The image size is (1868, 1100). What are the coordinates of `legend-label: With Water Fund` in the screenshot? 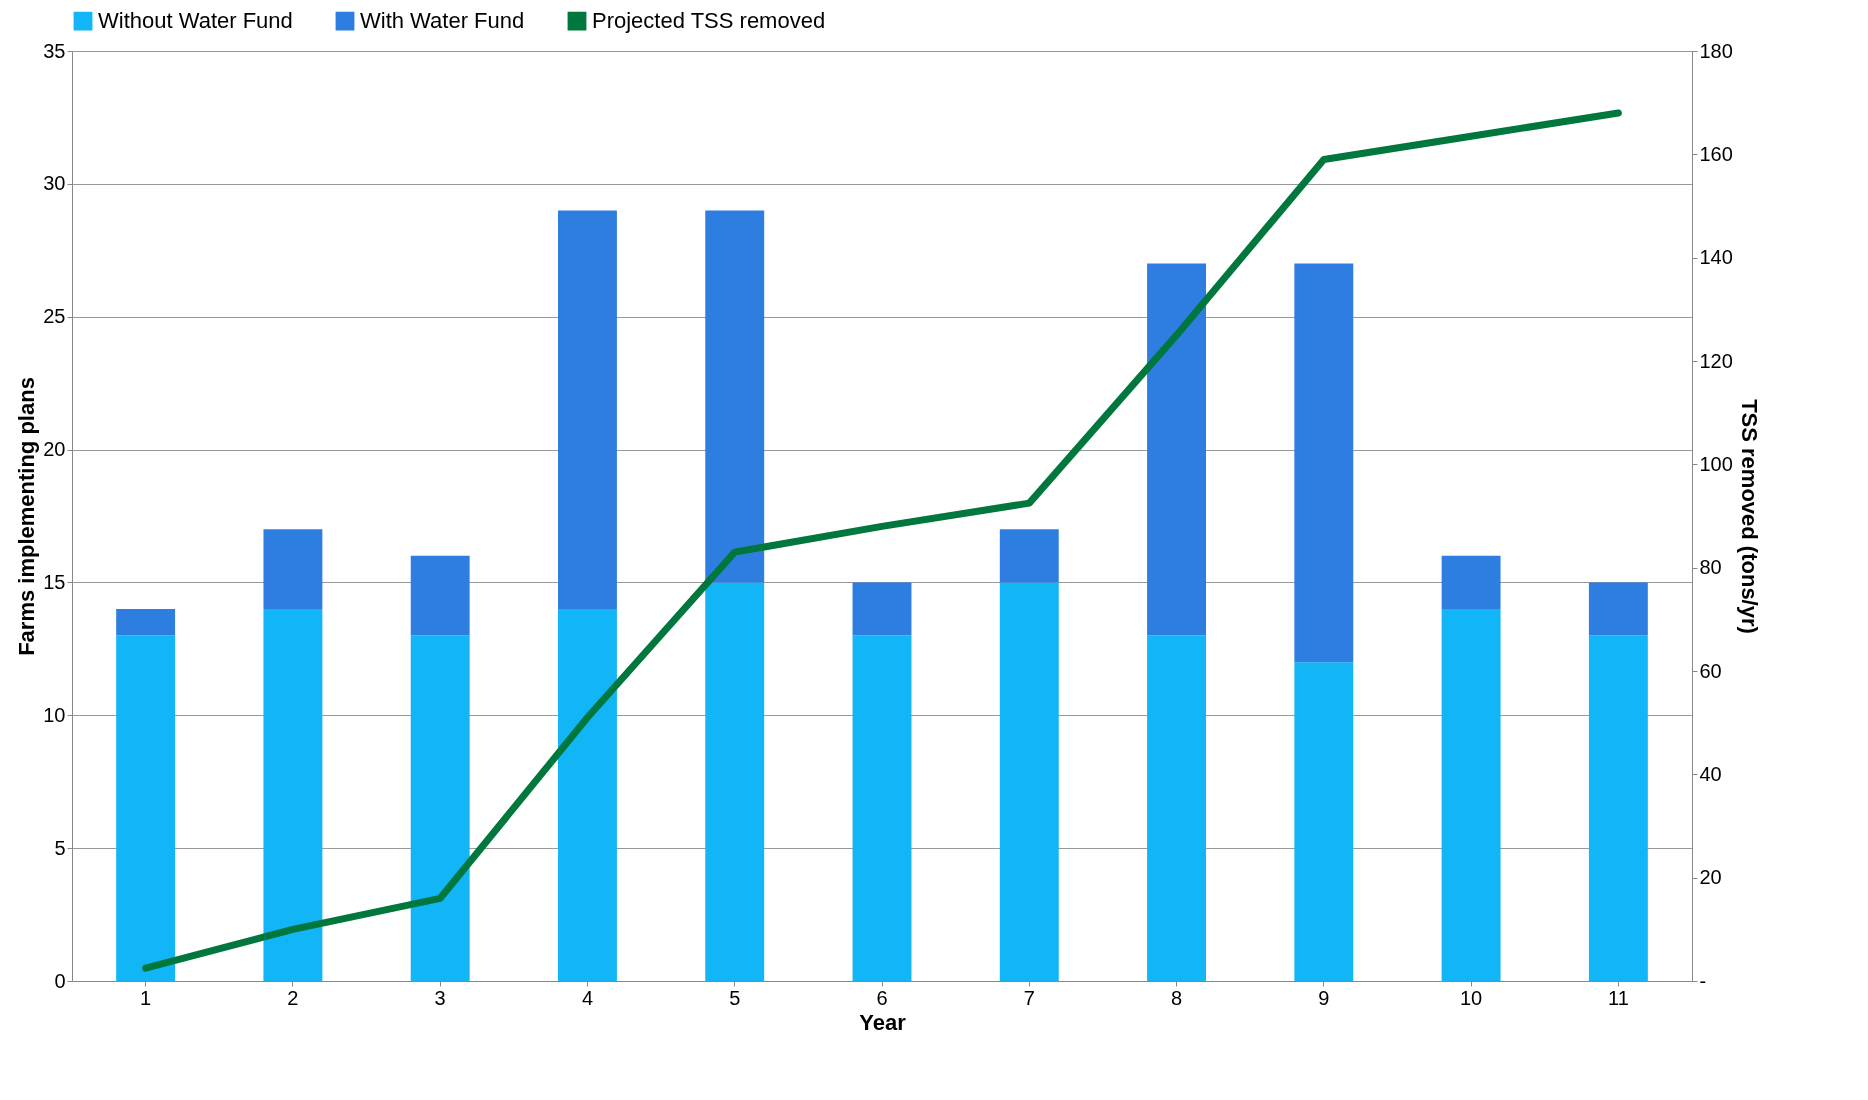 It's located at (442, 21).